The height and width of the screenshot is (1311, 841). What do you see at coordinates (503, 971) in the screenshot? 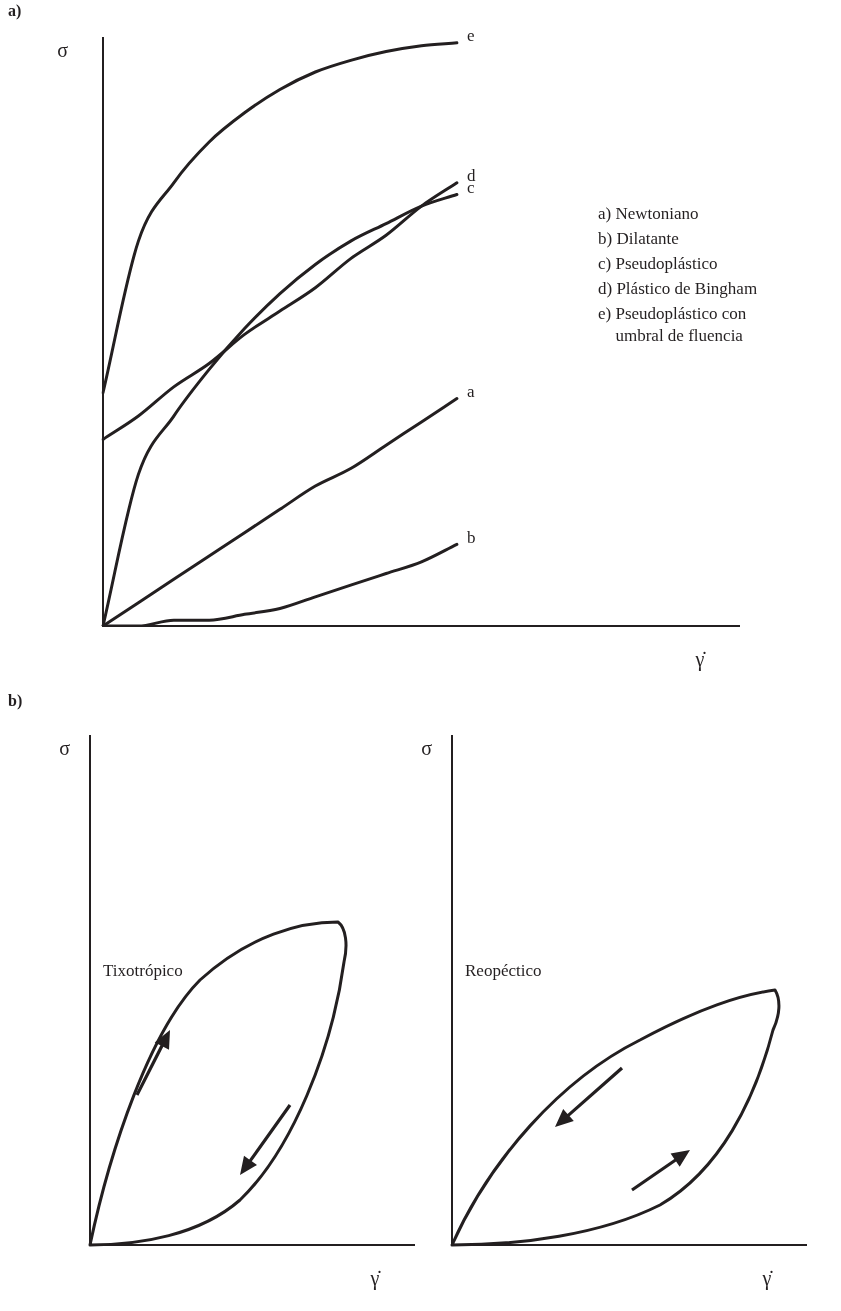
I see `text: Reopéctico` at bounding box center [503, 971].